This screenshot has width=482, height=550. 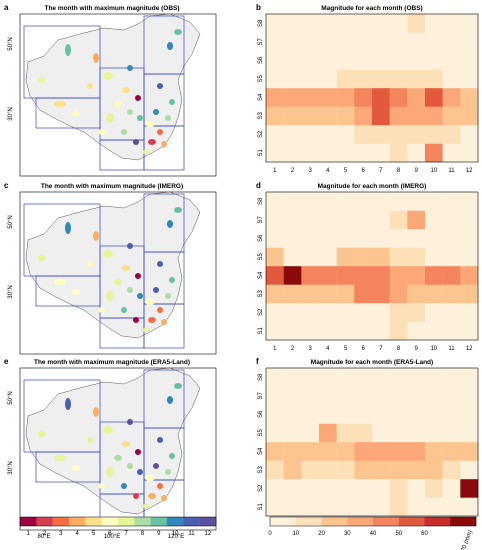 I want to click on y-tick-label: S4, so click(x=261, y=451).